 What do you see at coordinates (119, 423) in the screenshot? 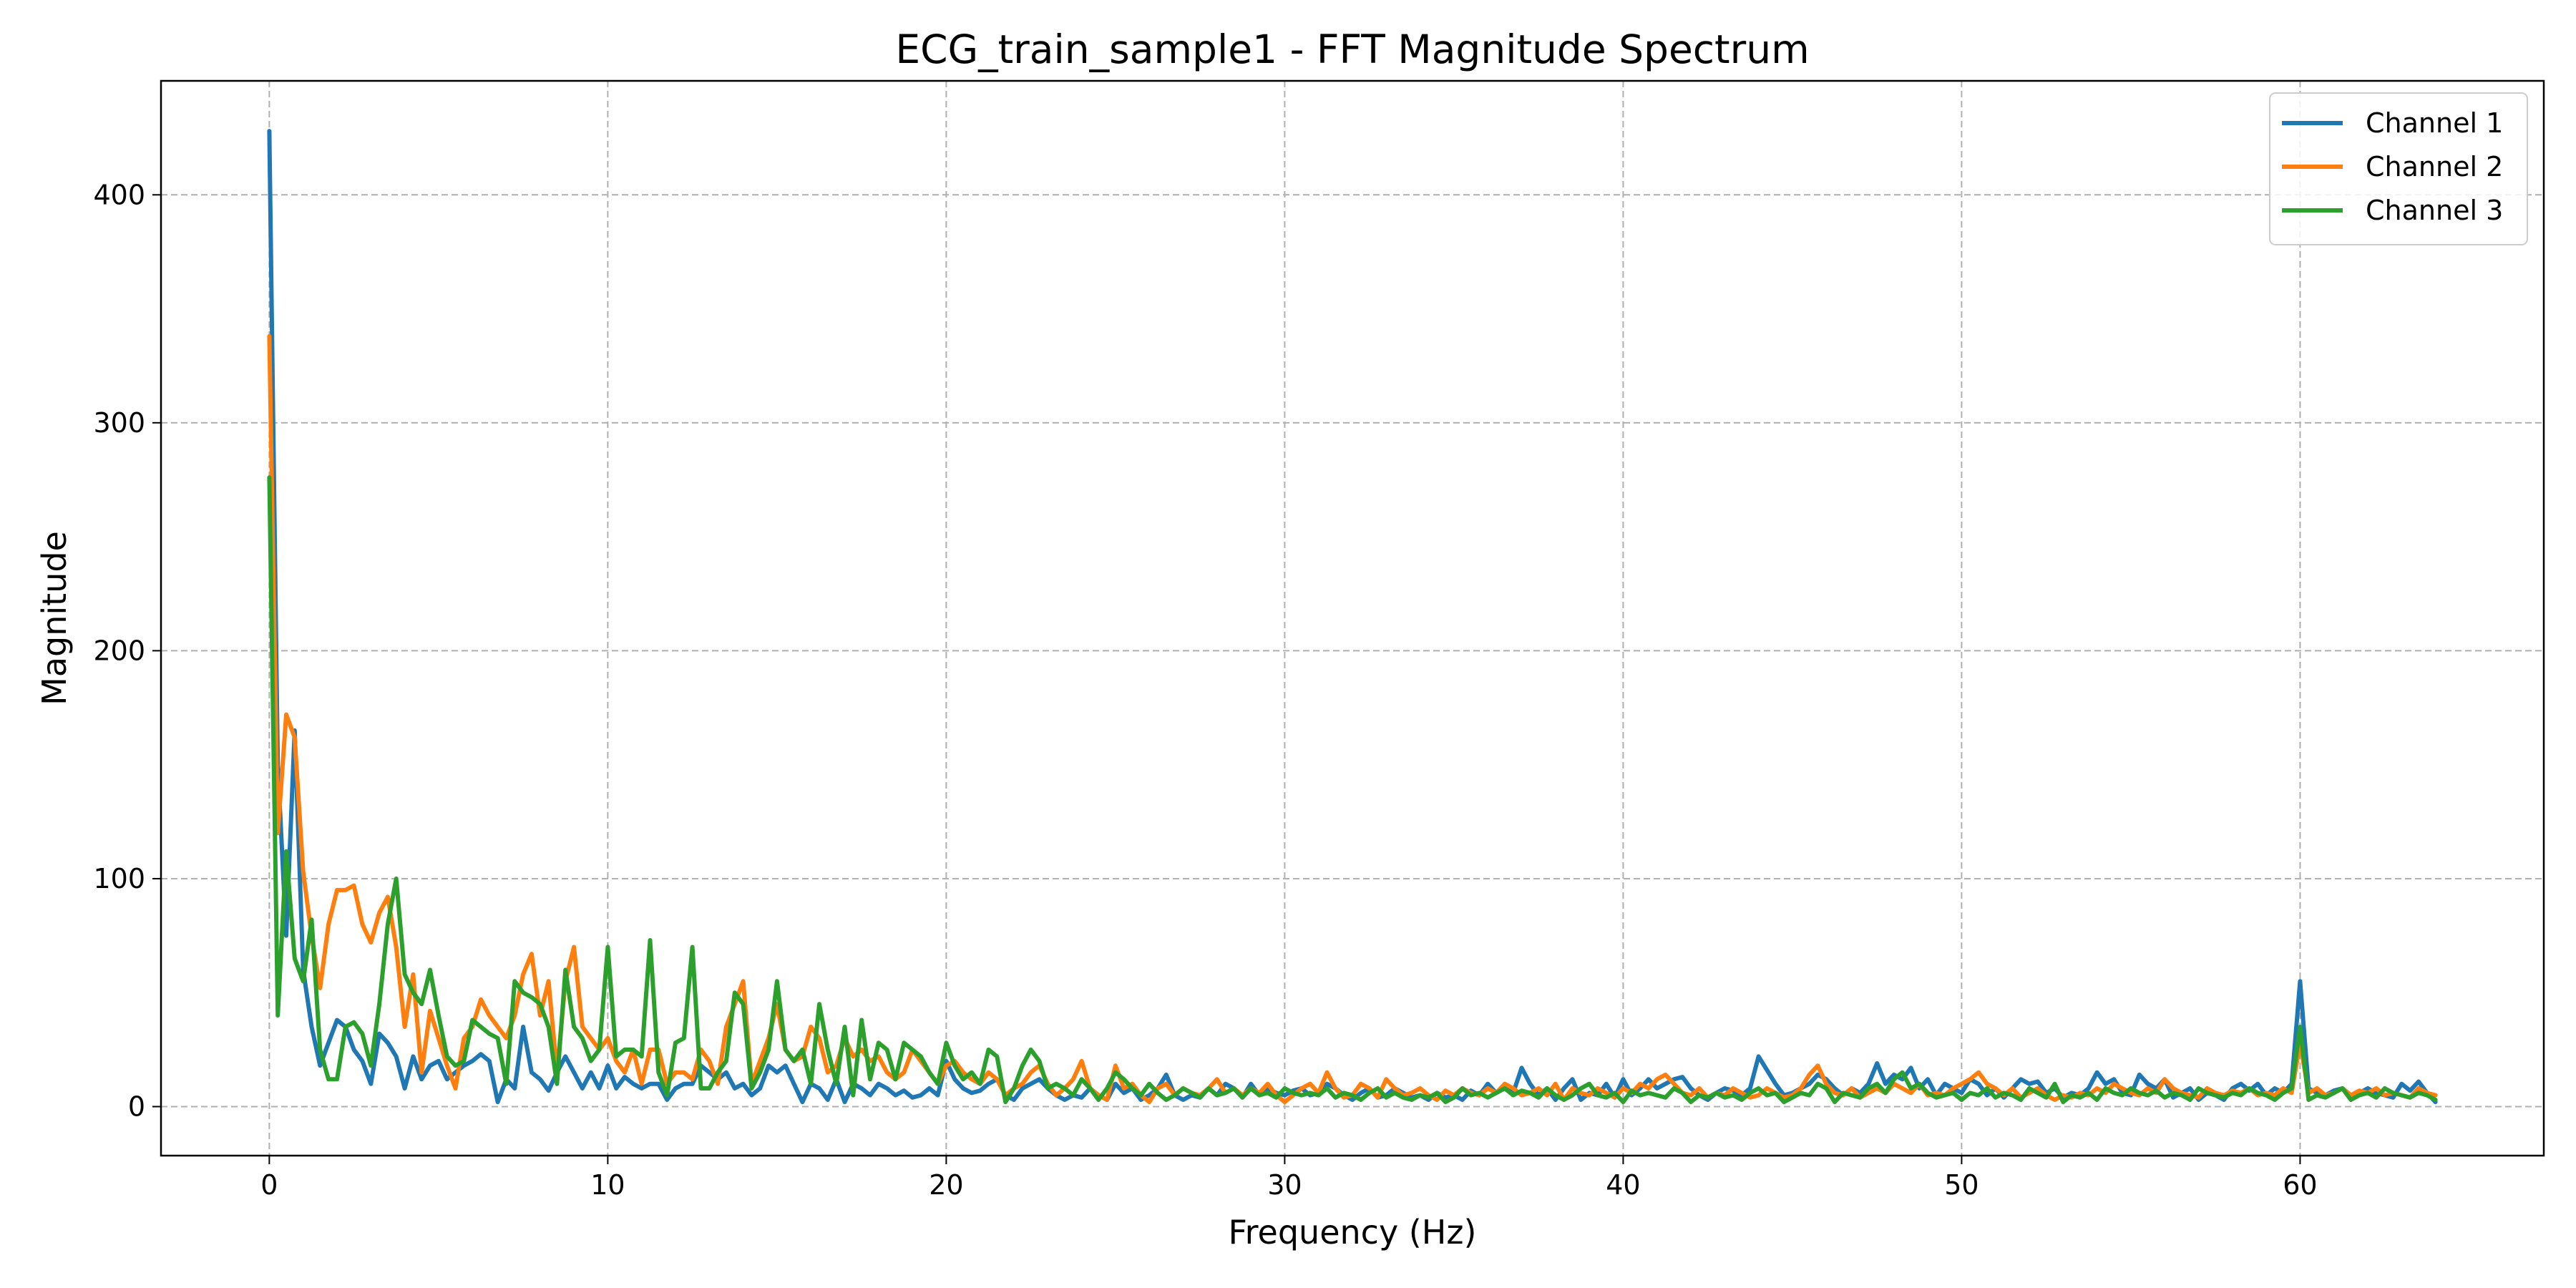
I see `y-tick-label: 300` at bounding box center [119, 423].